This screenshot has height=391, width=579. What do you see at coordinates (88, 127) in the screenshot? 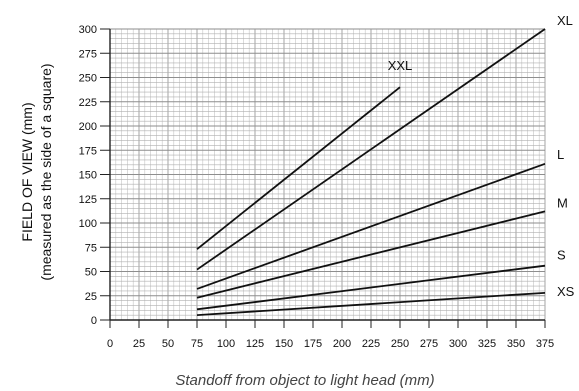
I see `y-tick-label: 200` at bounding box center [88, 127].